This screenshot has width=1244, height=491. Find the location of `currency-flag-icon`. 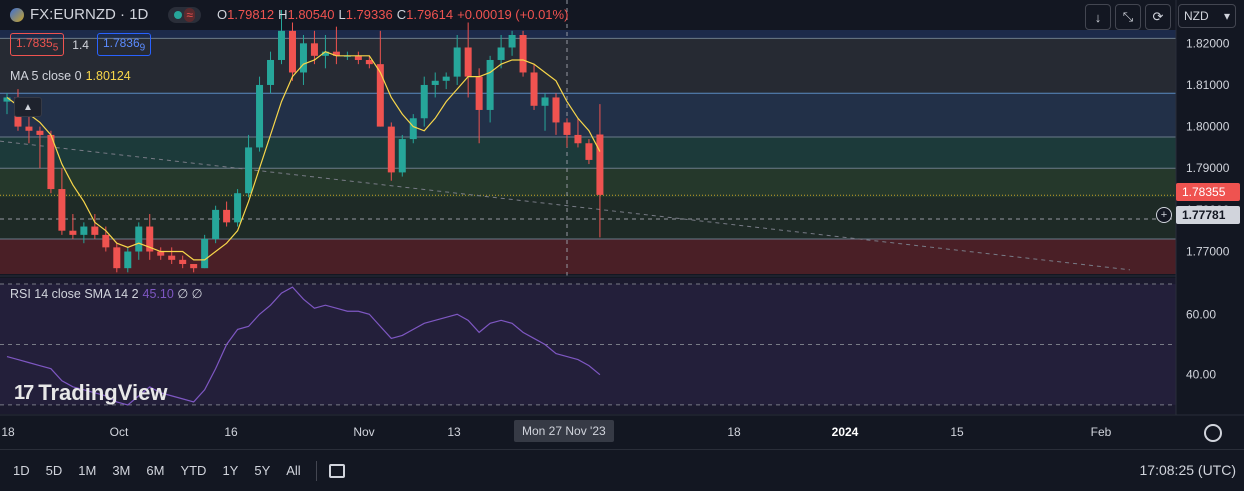

currency-flag-icon is located at coordinates (17, 14).